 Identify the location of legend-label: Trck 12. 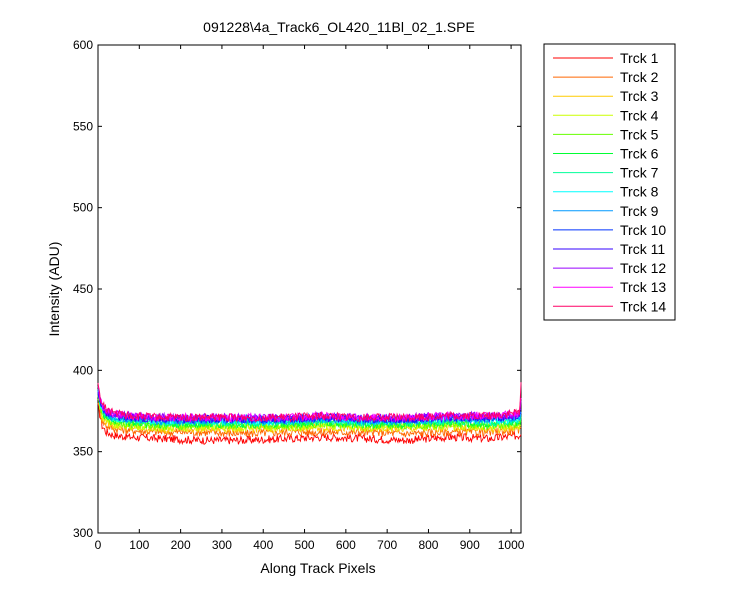
(643, 268).